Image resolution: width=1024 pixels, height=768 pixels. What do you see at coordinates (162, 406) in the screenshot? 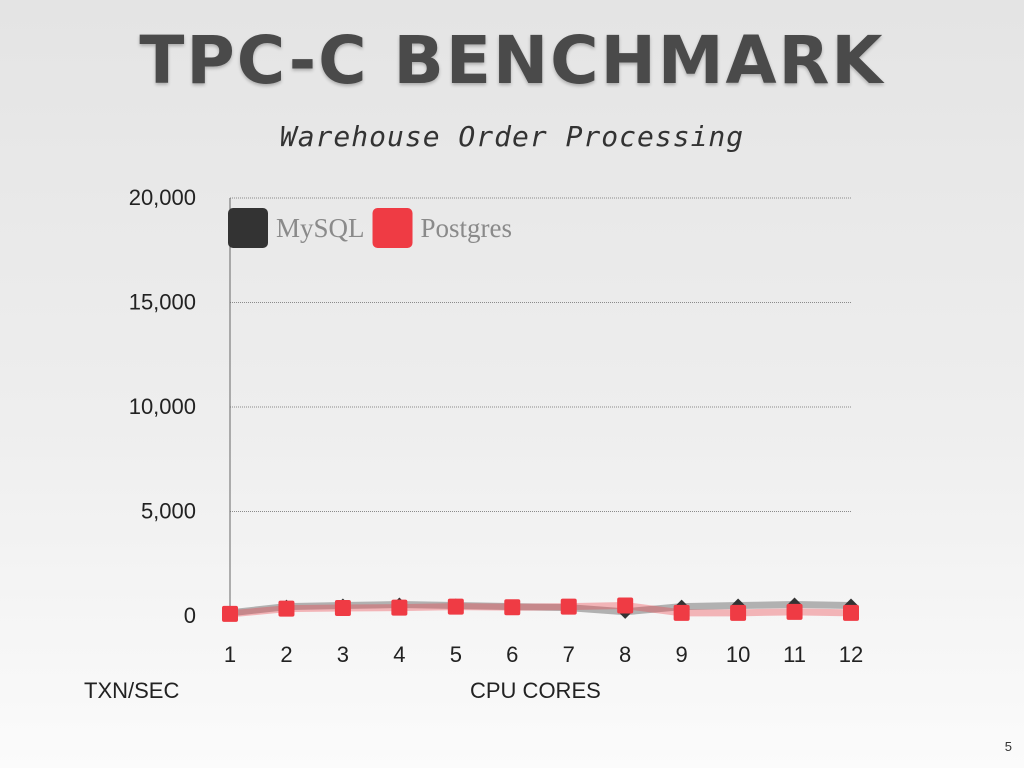
I see `y-tick-label: 10,000` at bounding box center [162, 406].